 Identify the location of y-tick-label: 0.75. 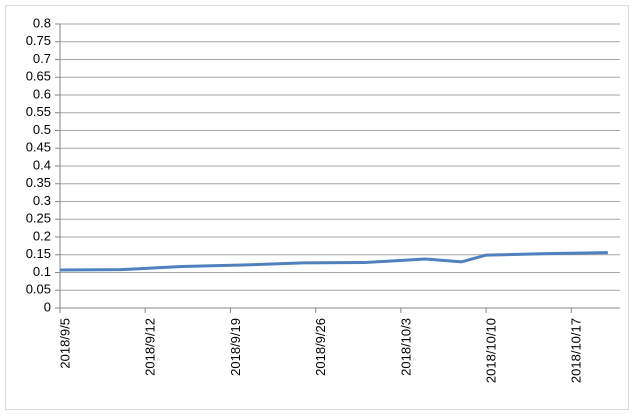
(38, 40).